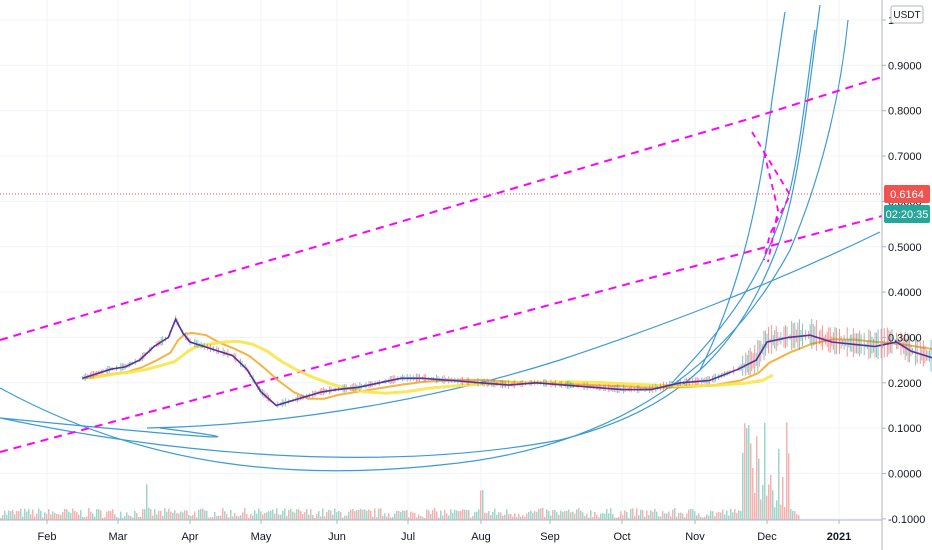 This screenshot has width=932, height=550. What do you see at coordinates (337, 537) in the screenshot?
I see `x-tick-label: Jun` at bounding box center [337, 537].